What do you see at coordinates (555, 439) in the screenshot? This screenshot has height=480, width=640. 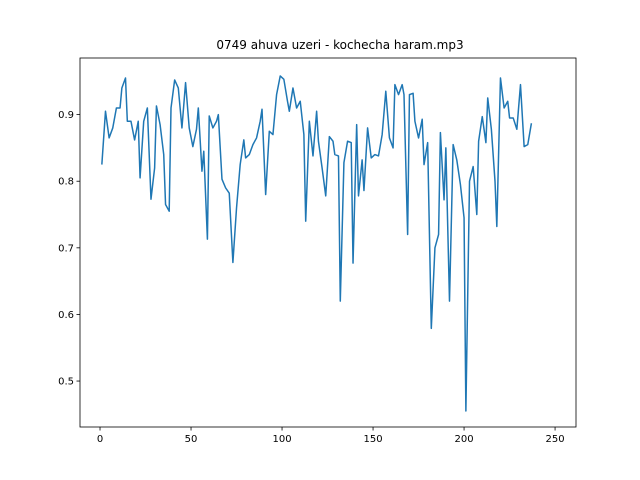 I see `x-tick-label: 250` at bounding box center [555, 439].